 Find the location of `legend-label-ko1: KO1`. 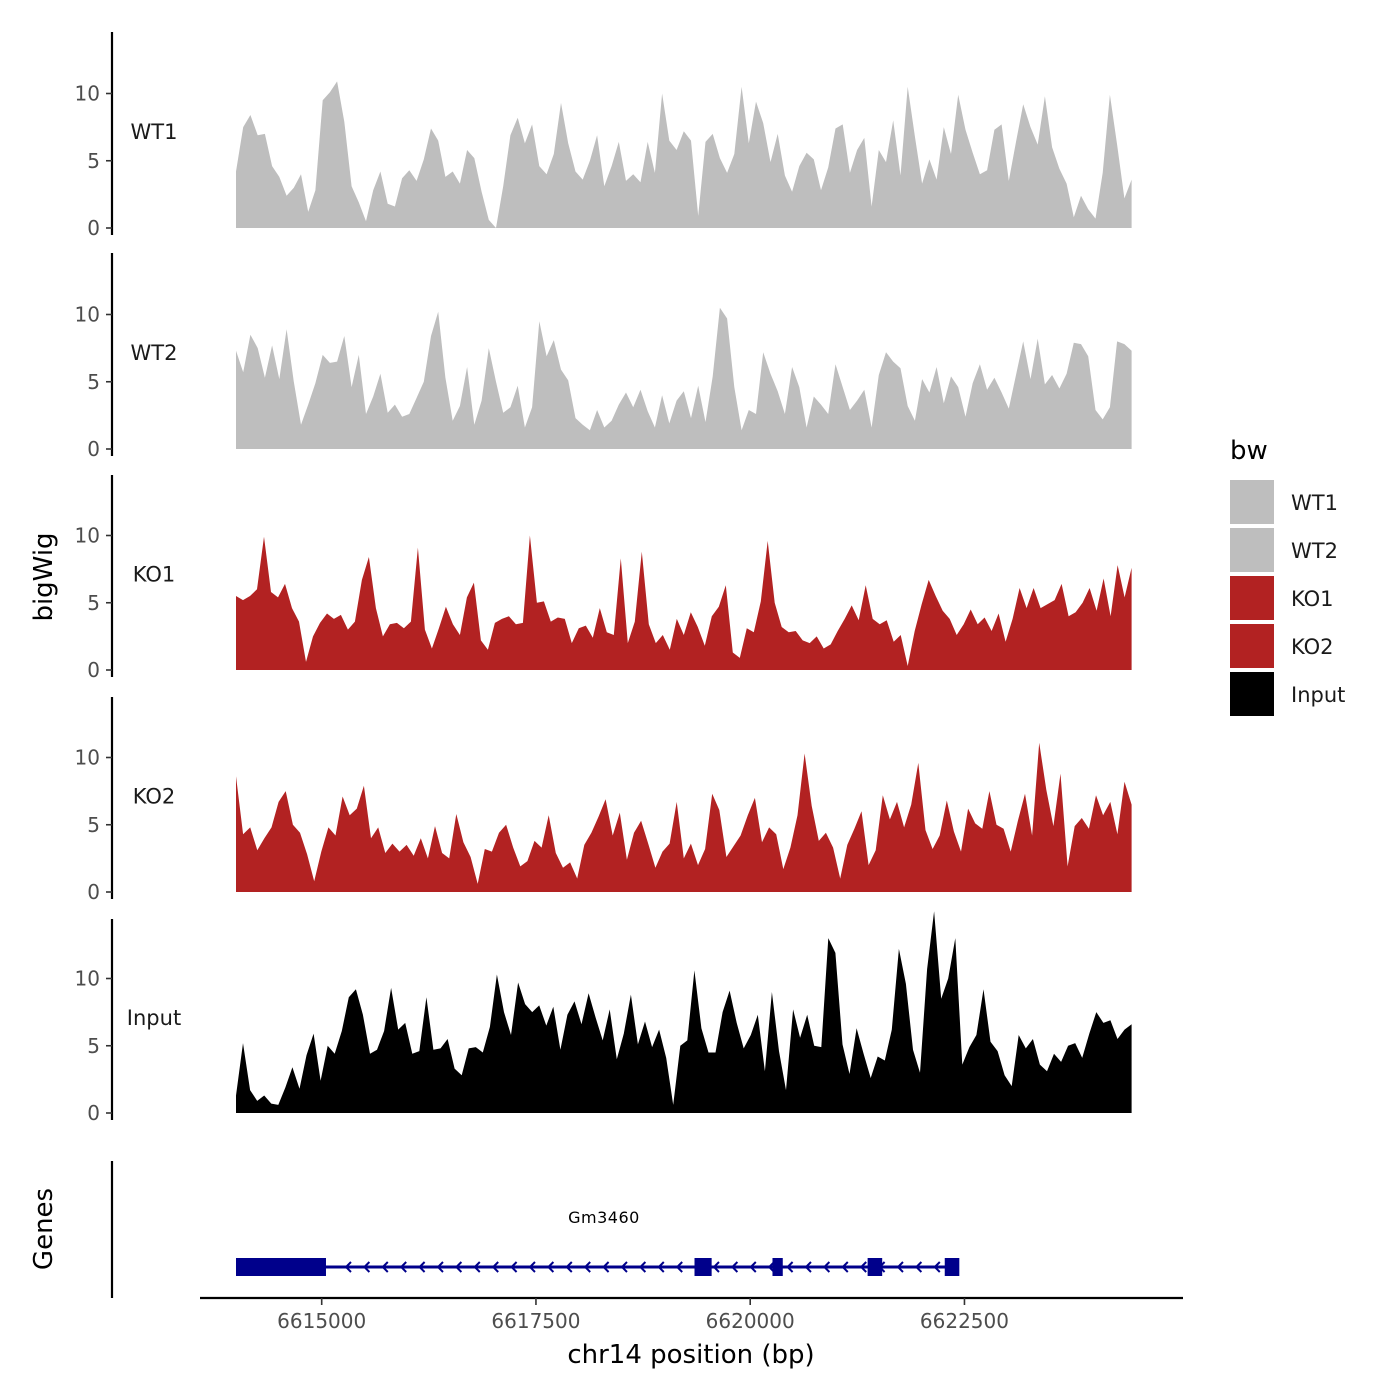

legend-label-ko1: KO1 is located at coordinates (1312, 599).